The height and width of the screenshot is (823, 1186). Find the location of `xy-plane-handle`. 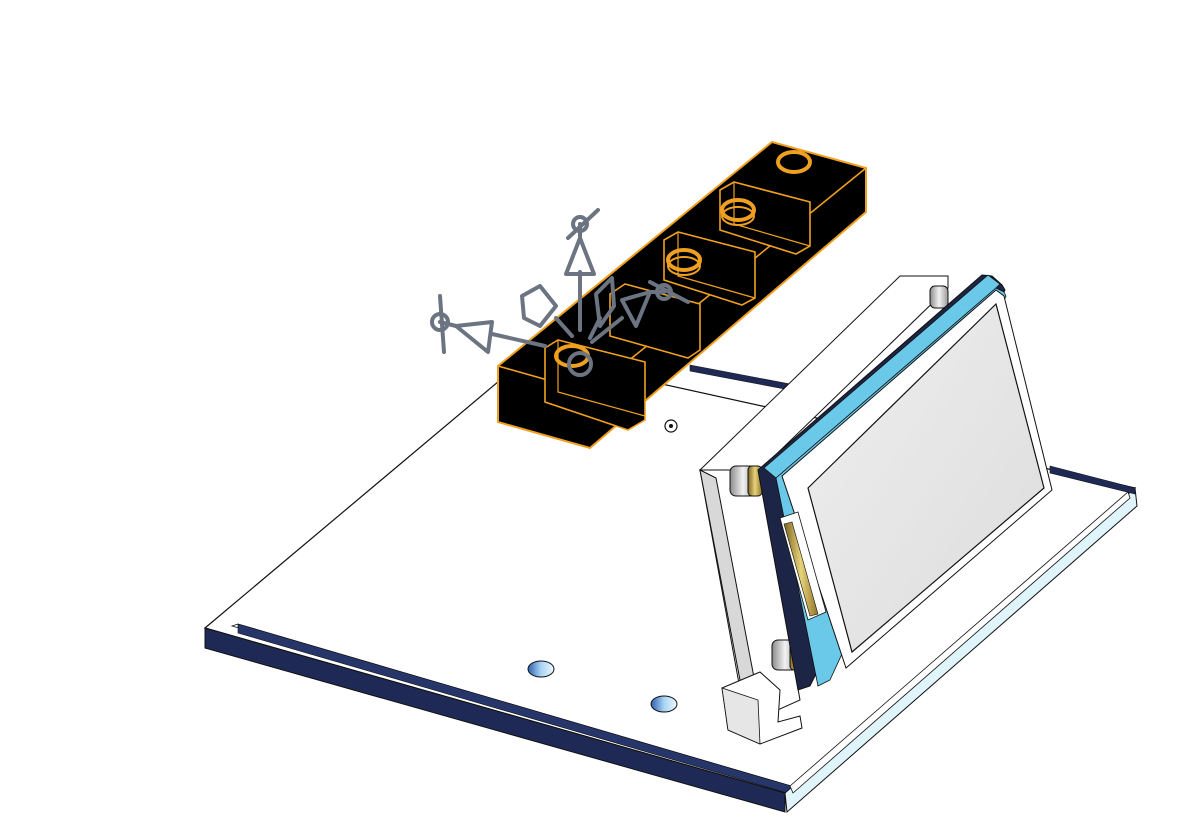

xy-plane-handle is located at coordinates (539, 306).